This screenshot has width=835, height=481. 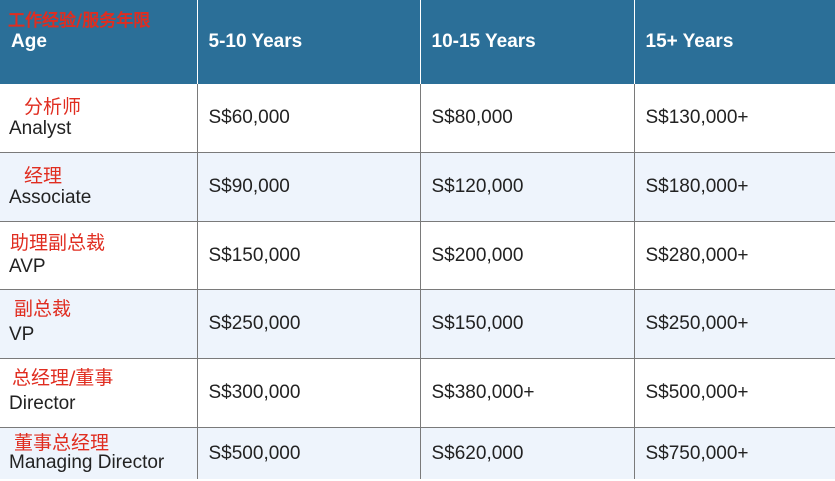 What do you see at coordinates (40, 128) in the screenshot?
I see `role-label: Analyst` at bounding box center [40, 128].